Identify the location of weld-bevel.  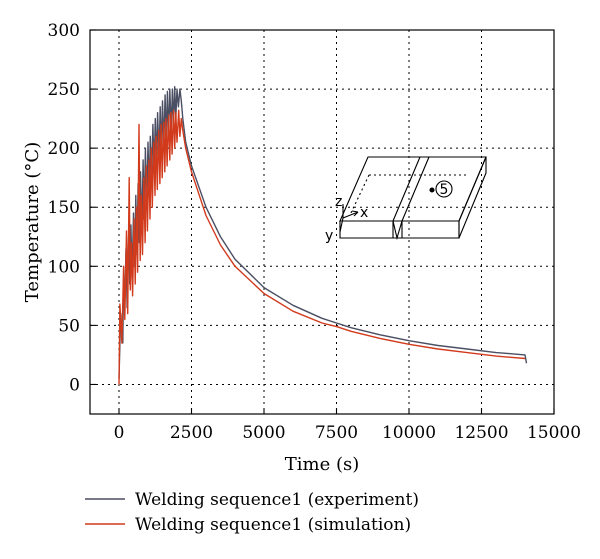
(397, 230).